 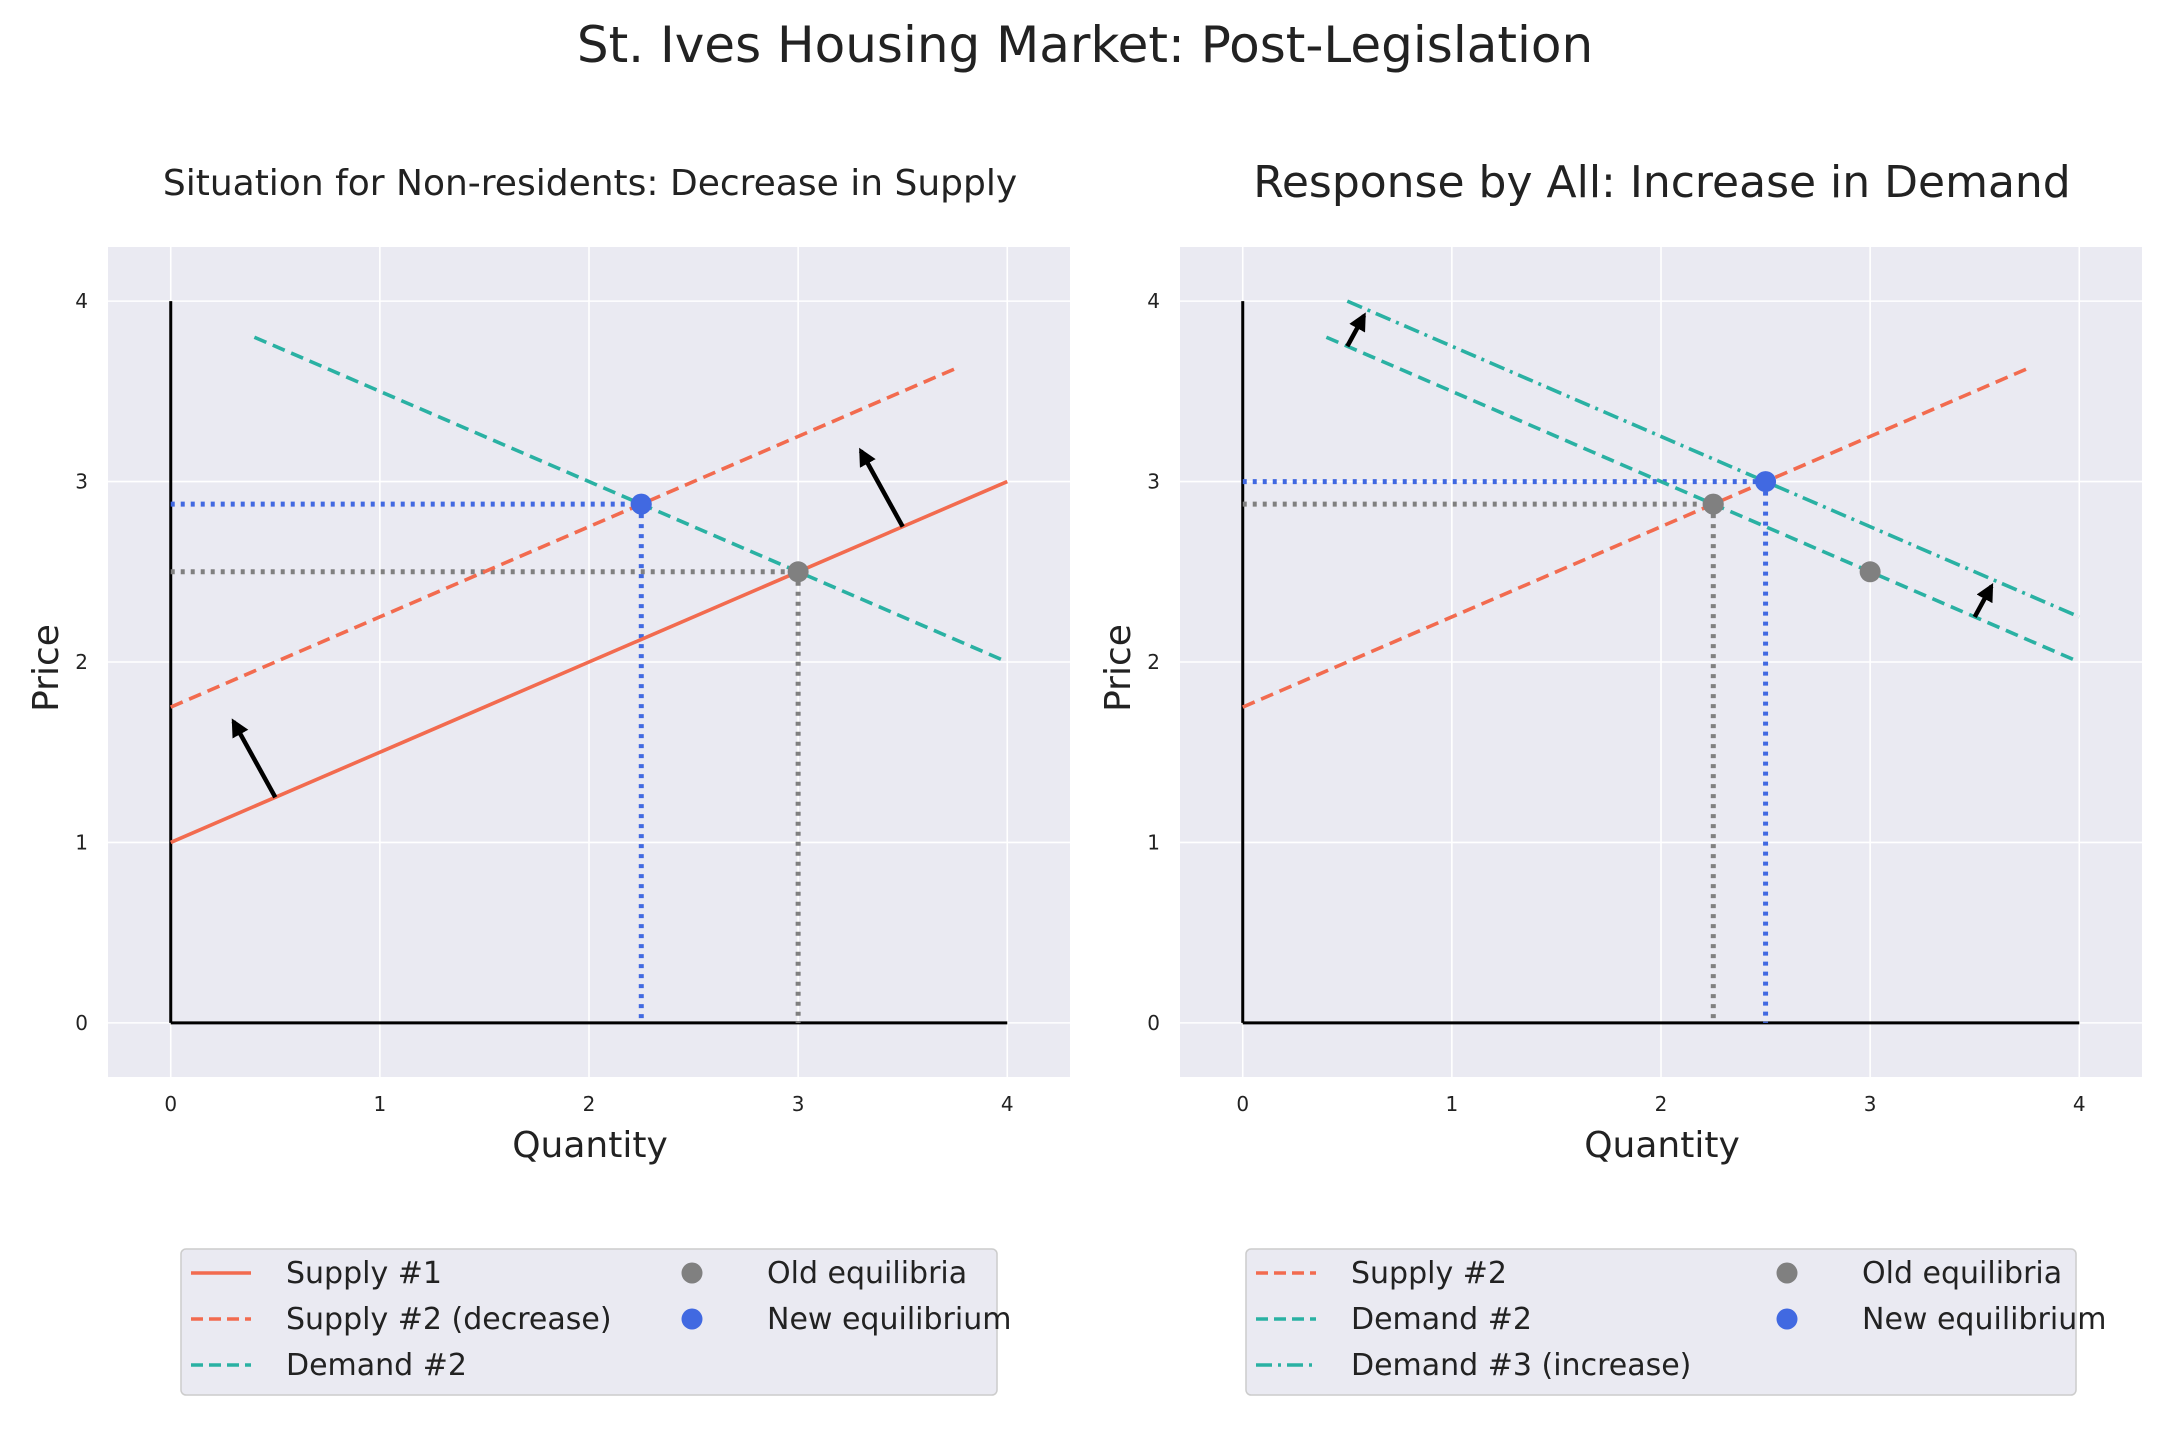 I want to click on chart-left-legend-label: New equilibrium, so click(x=889, y=1319).